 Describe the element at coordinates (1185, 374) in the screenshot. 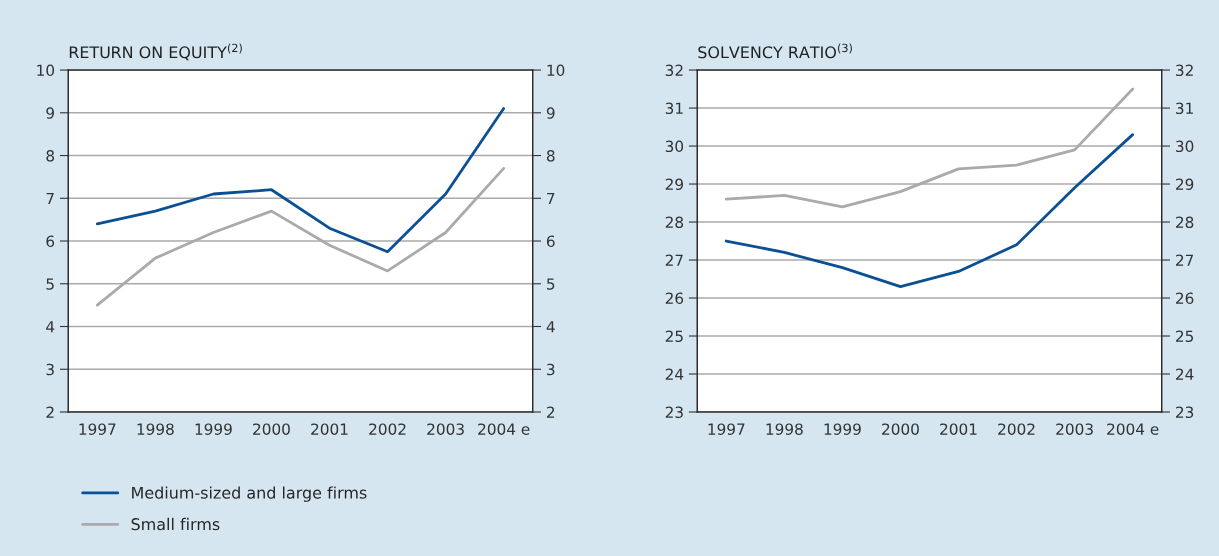

I see `y2-tick-label: 24` at that location.